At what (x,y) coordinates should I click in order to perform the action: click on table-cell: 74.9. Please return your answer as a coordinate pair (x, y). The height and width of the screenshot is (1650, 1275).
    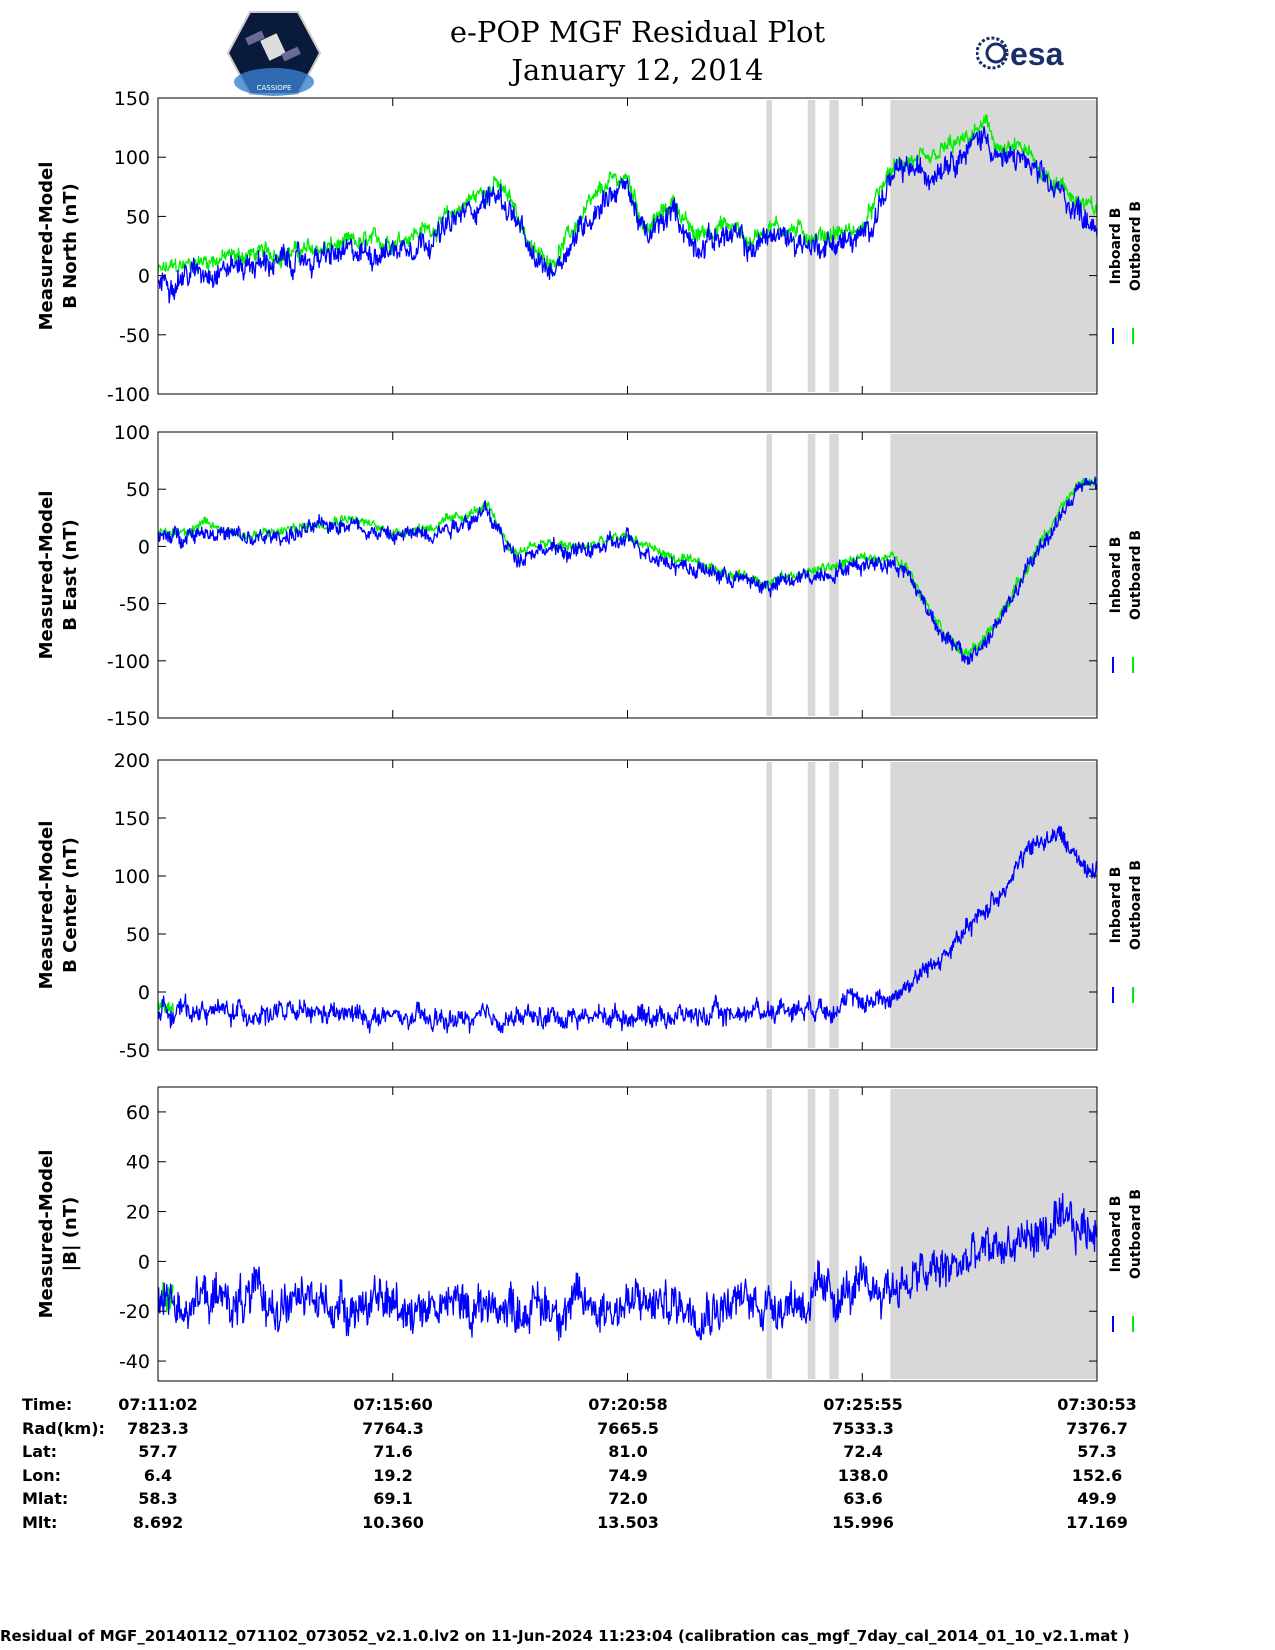
    Looking at the image, I should click on (628, 1475).